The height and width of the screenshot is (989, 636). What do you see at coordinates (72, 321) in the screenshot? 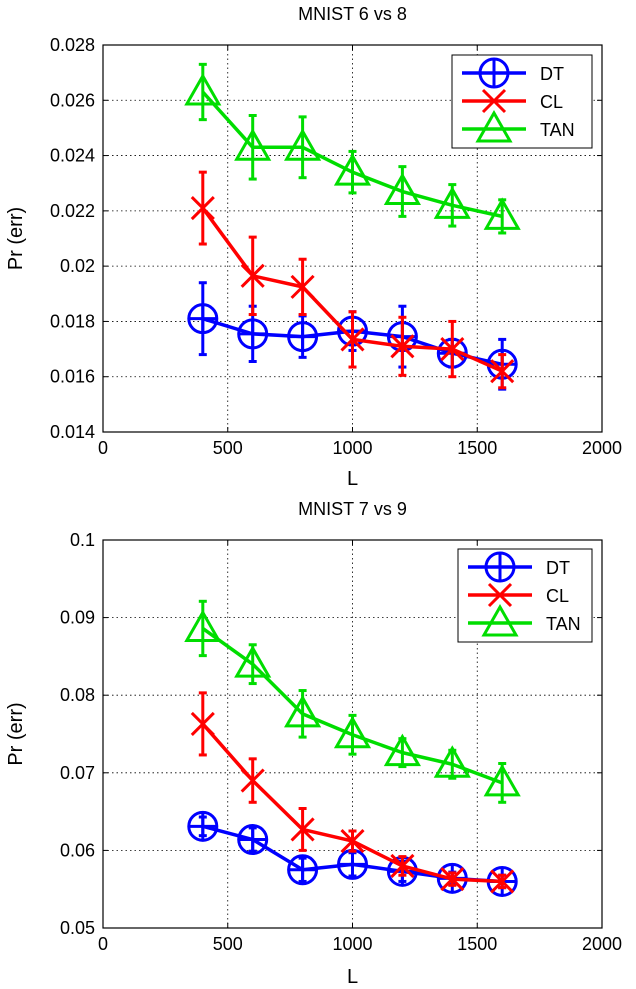
I see `y-tick-label: 0.018` at bounding box center [72, 321].